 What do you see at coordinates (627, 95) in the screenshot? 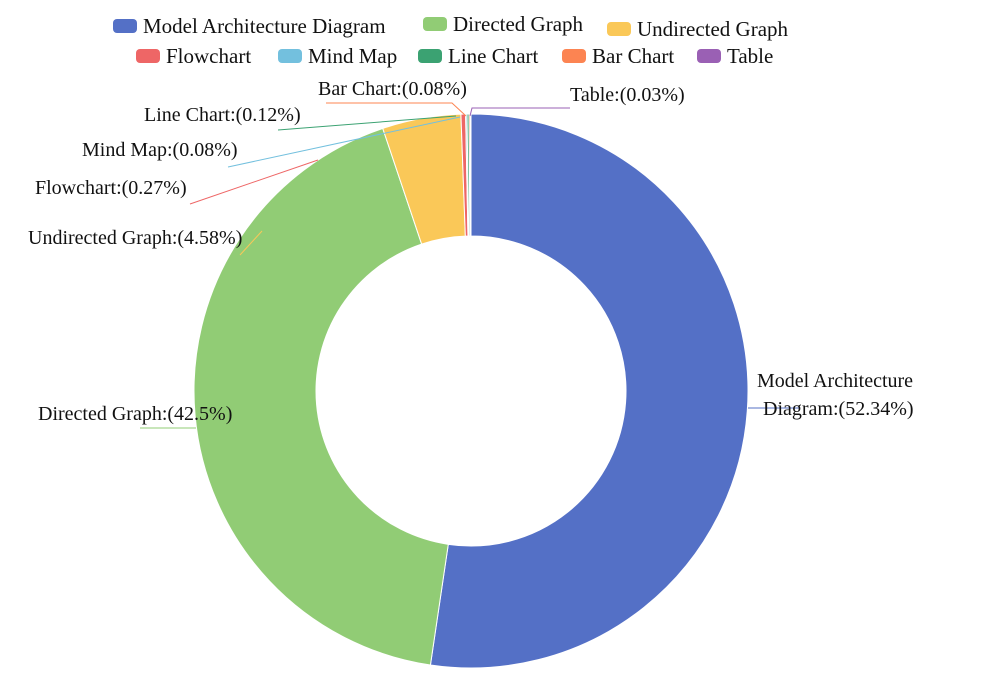
I see `slice-label-table: Table:(0.03%)` at bounding box center [627, 95].